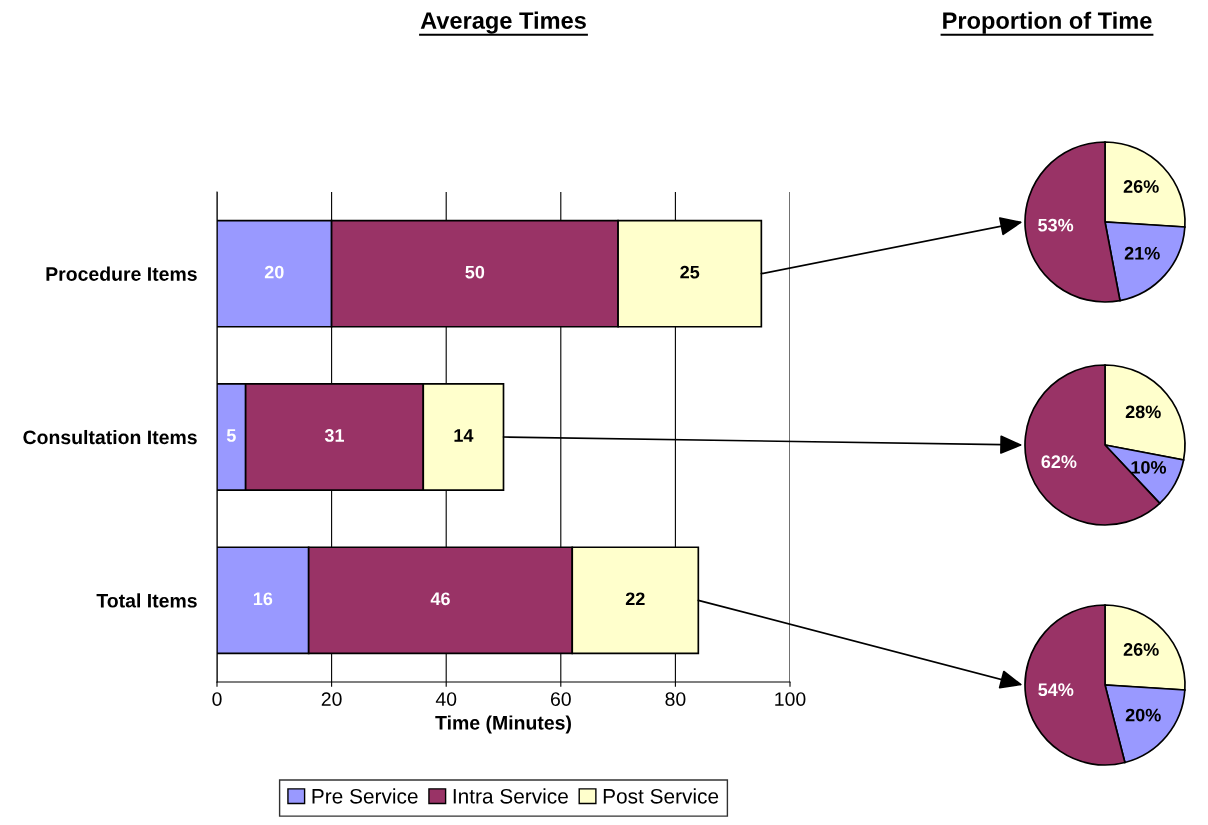  Describe the element at coordinates (440, 599) in the screenshot. I see `data-label: 46` at that location.